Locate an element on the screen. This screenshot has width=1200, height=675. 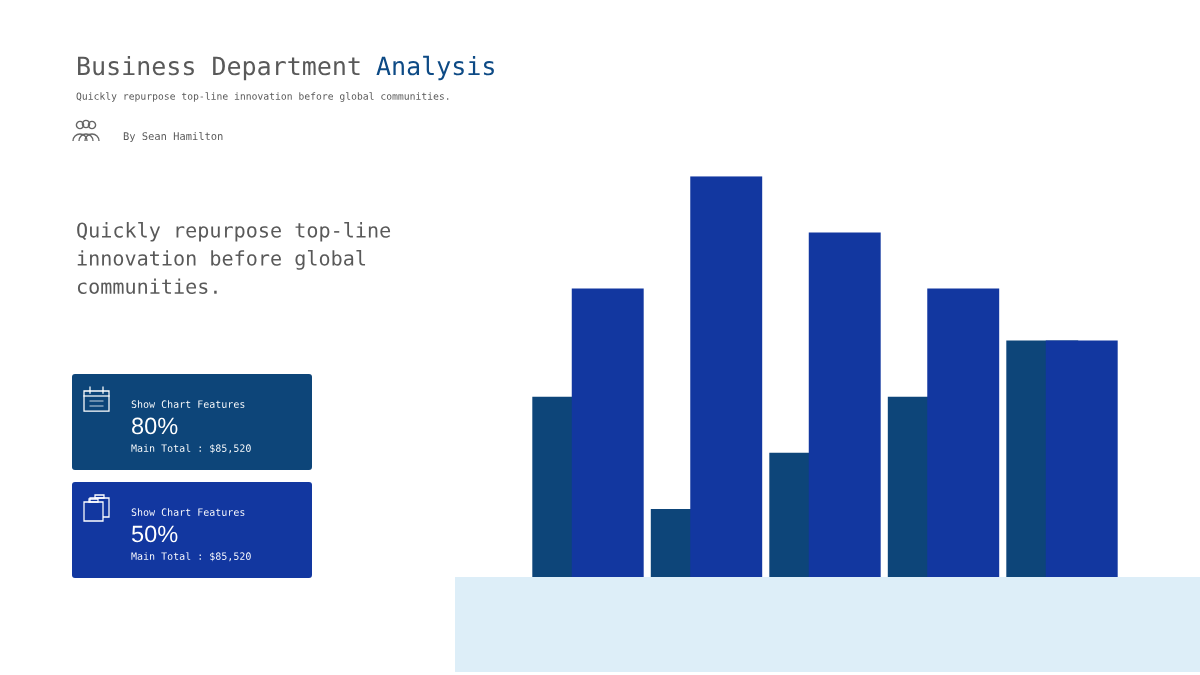
text: 80% is located at coordinates (155, 426).